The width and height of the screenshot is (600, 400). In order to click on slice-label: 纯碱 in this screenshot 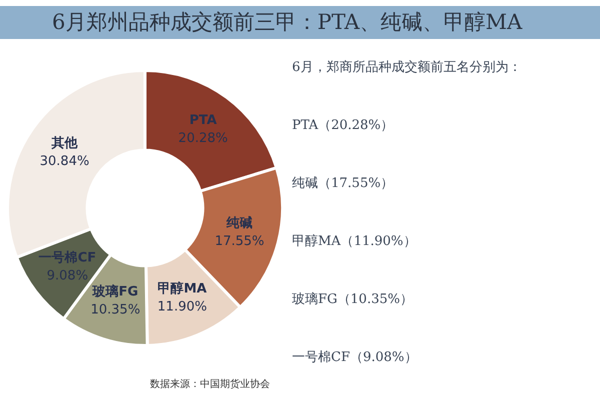, I will do `click(238, 223)`.